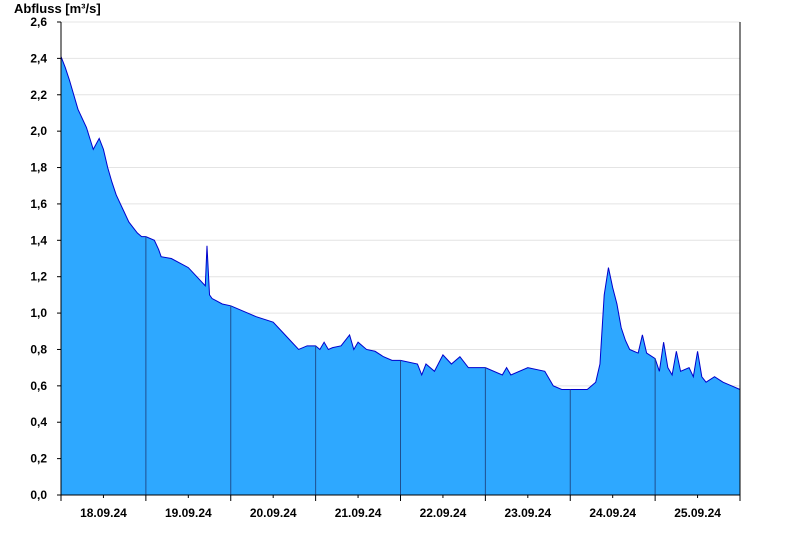  Describe the element at coordinates (612, 513) in the screenshot. I see `x-tick-label: 24.09.24` at that location.